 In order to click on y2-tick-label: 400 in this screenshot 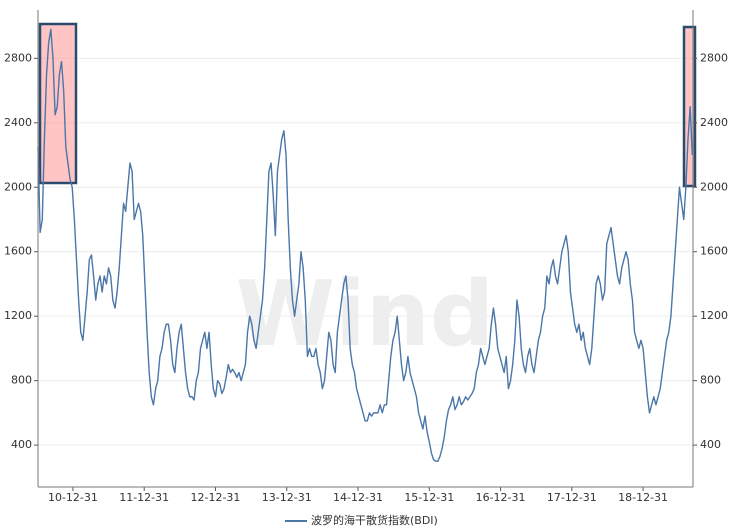, I will do `click(710, 444)`.